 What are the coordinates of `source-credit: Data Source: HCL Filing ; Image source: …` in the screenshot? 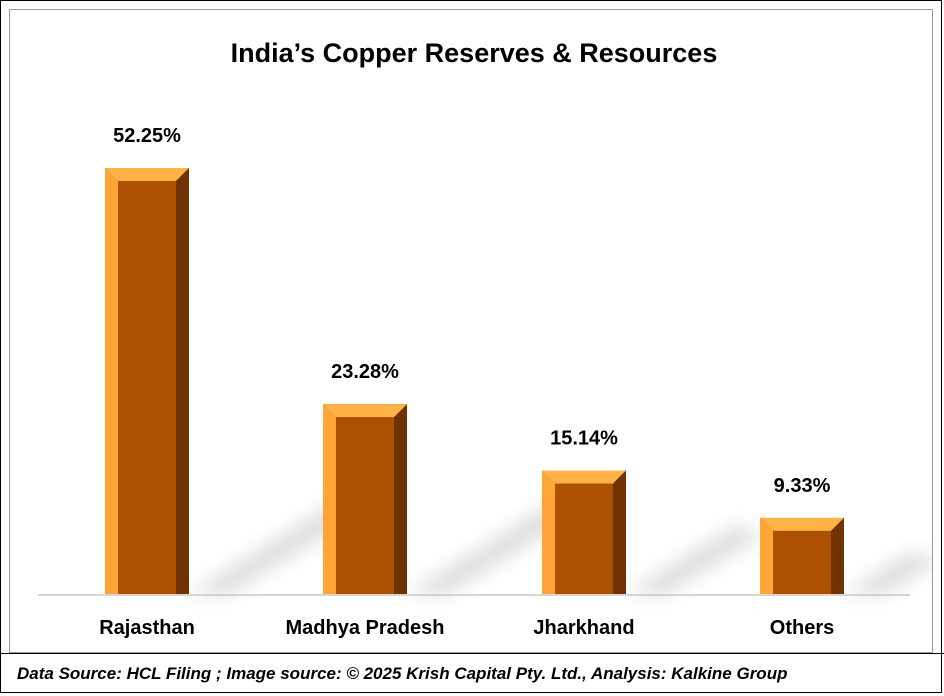 It's located at (402, 673).